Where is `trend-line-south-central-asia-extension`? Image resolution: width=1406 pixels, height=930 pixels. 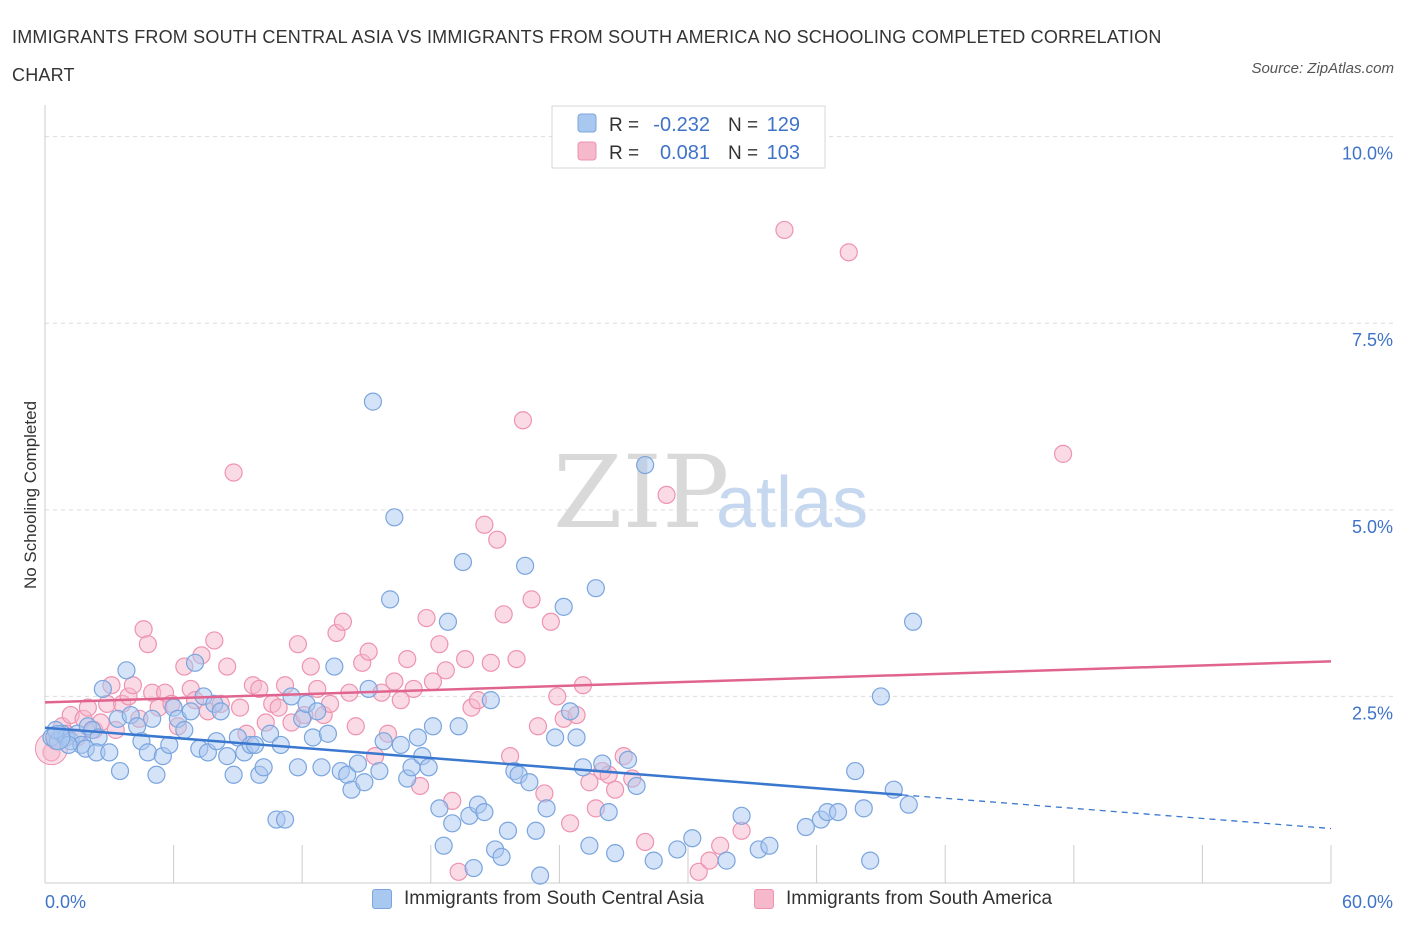
trend-line-south-central-asia-extension is located at coordinates (1117, 812).